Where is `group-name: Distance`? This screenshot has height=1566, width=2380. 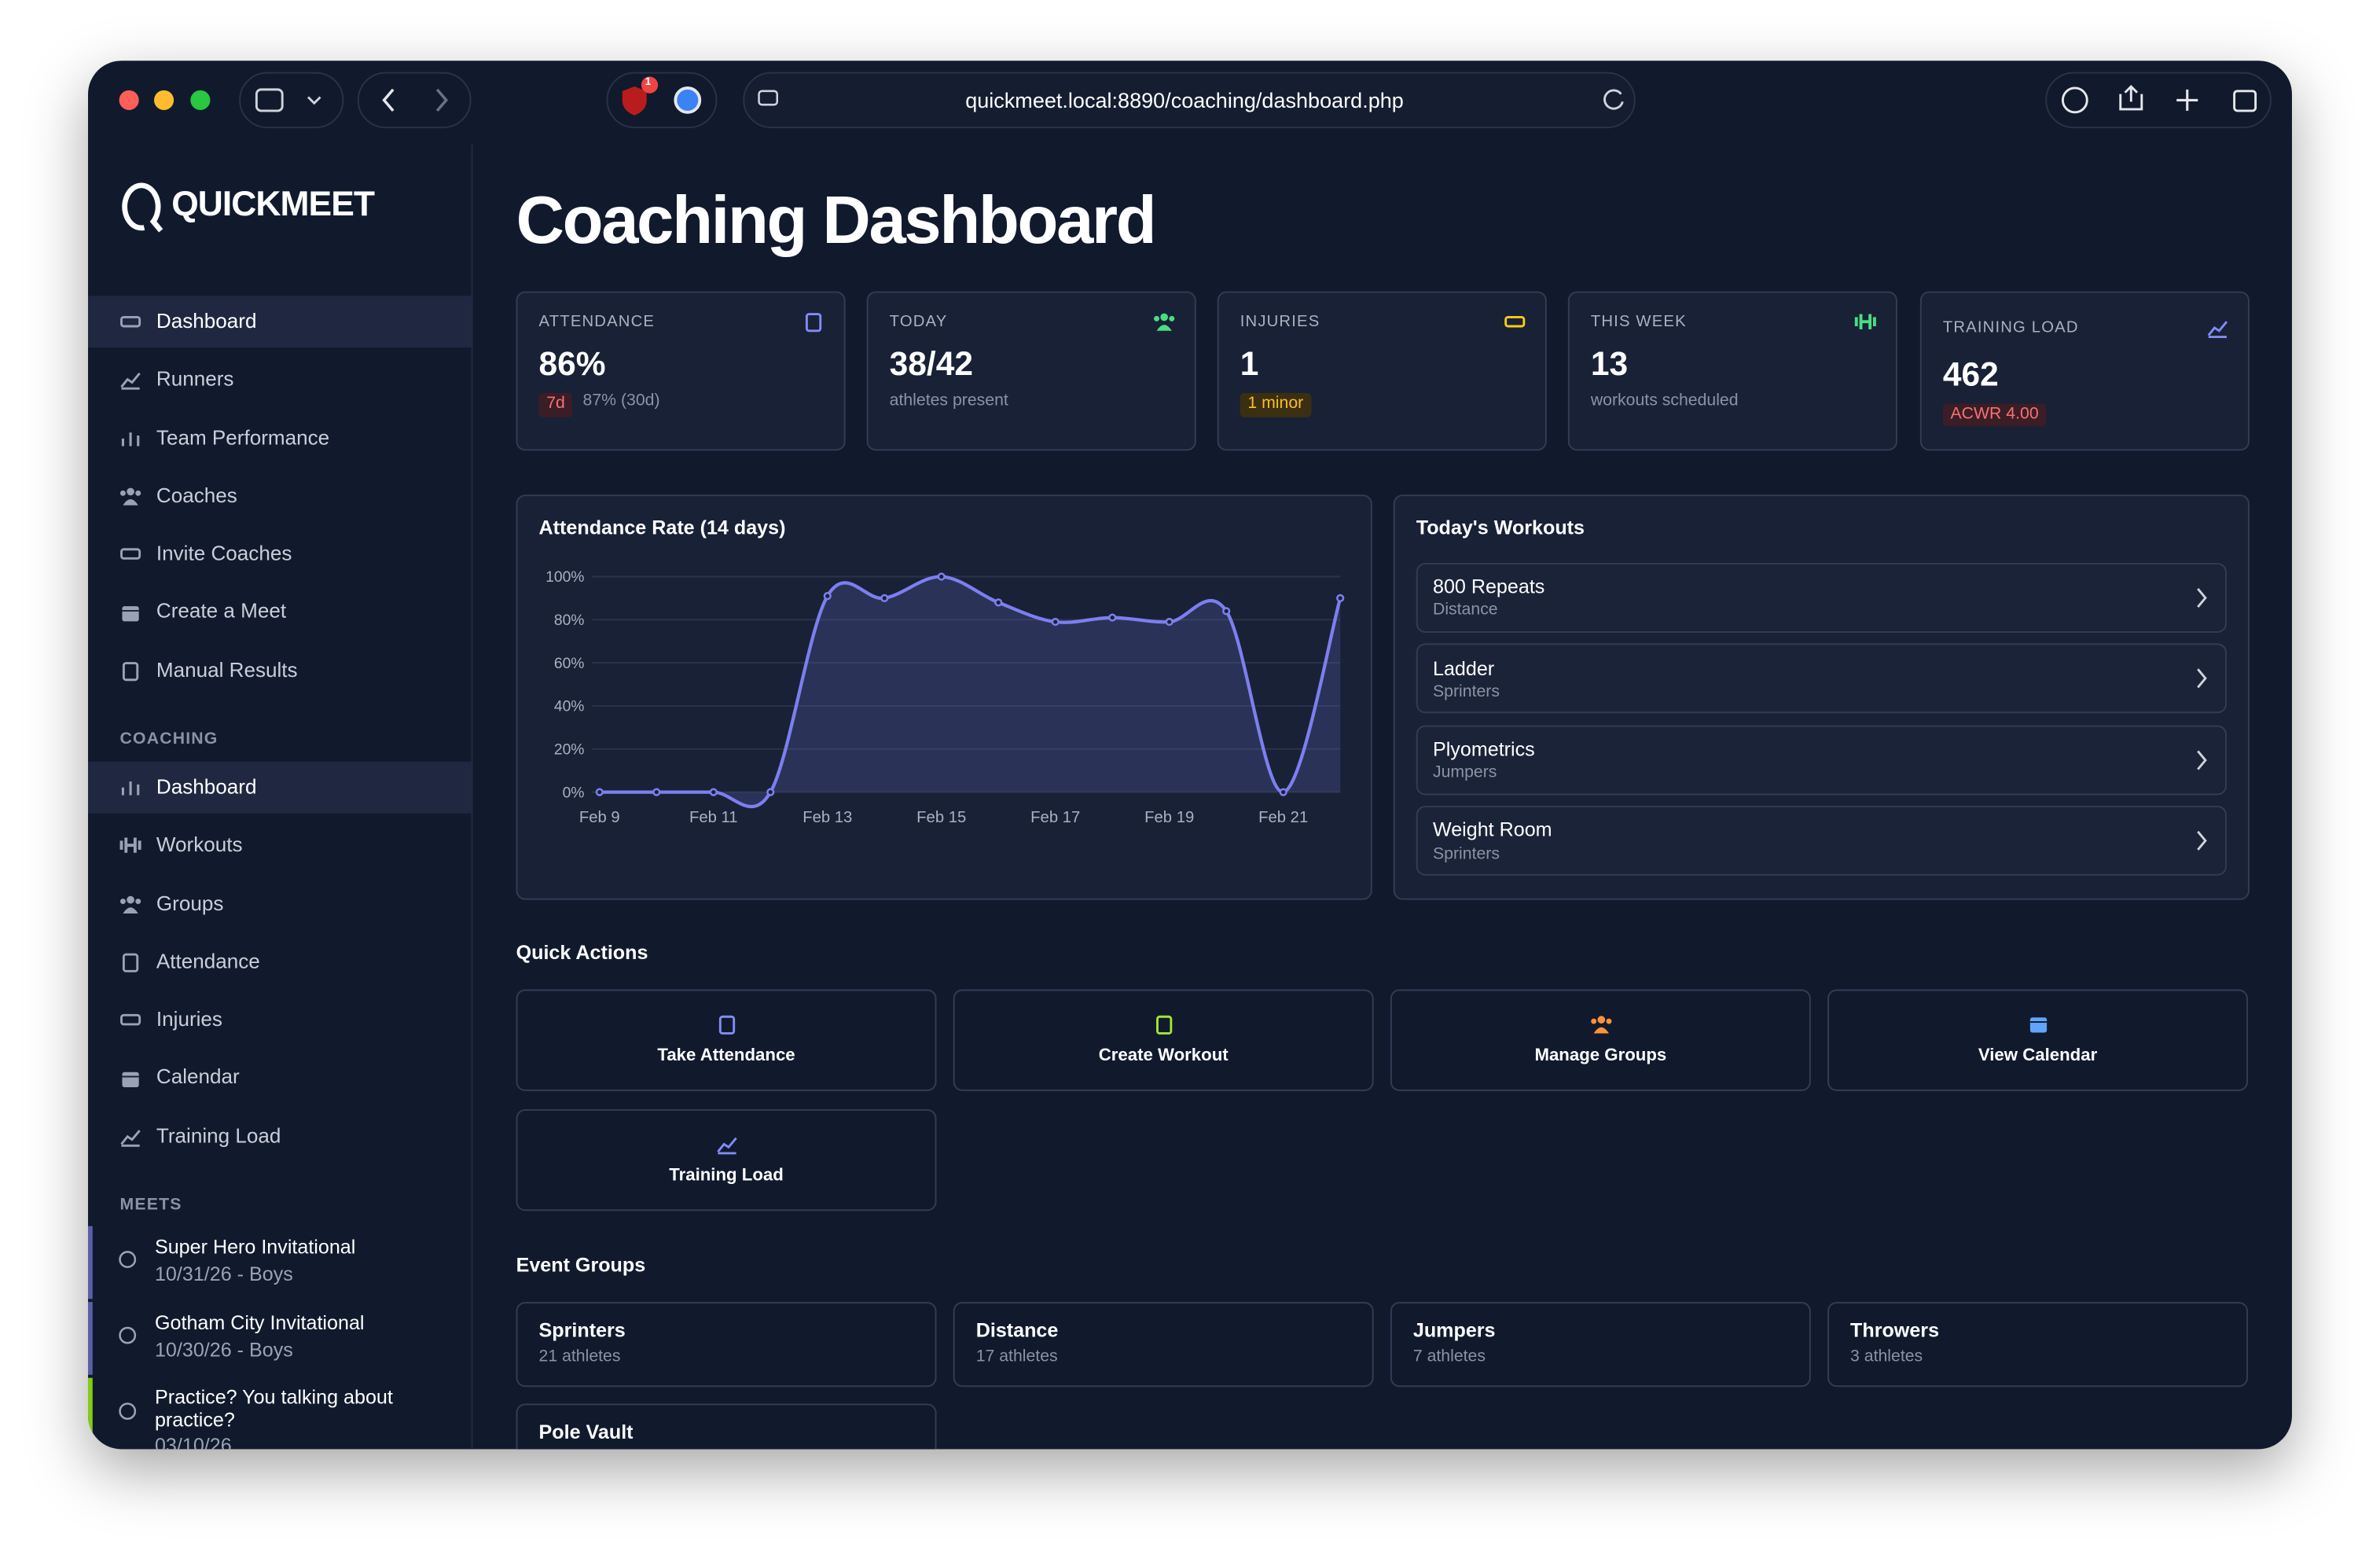 group-name: Distance is located at coordinates (1017, 1330).